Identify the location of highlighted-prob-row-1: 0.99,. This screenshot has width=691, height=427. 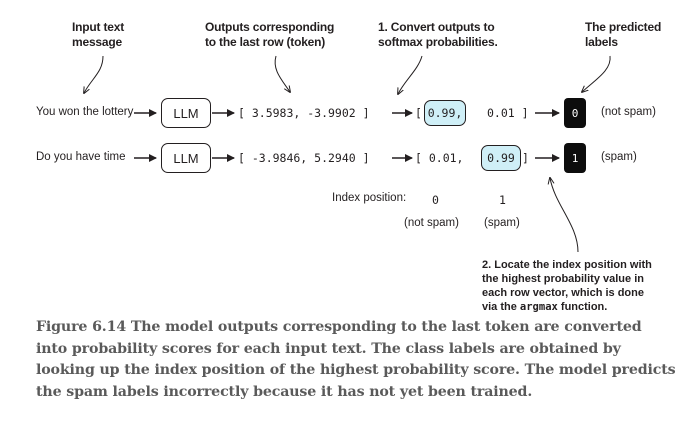
(445, 113).